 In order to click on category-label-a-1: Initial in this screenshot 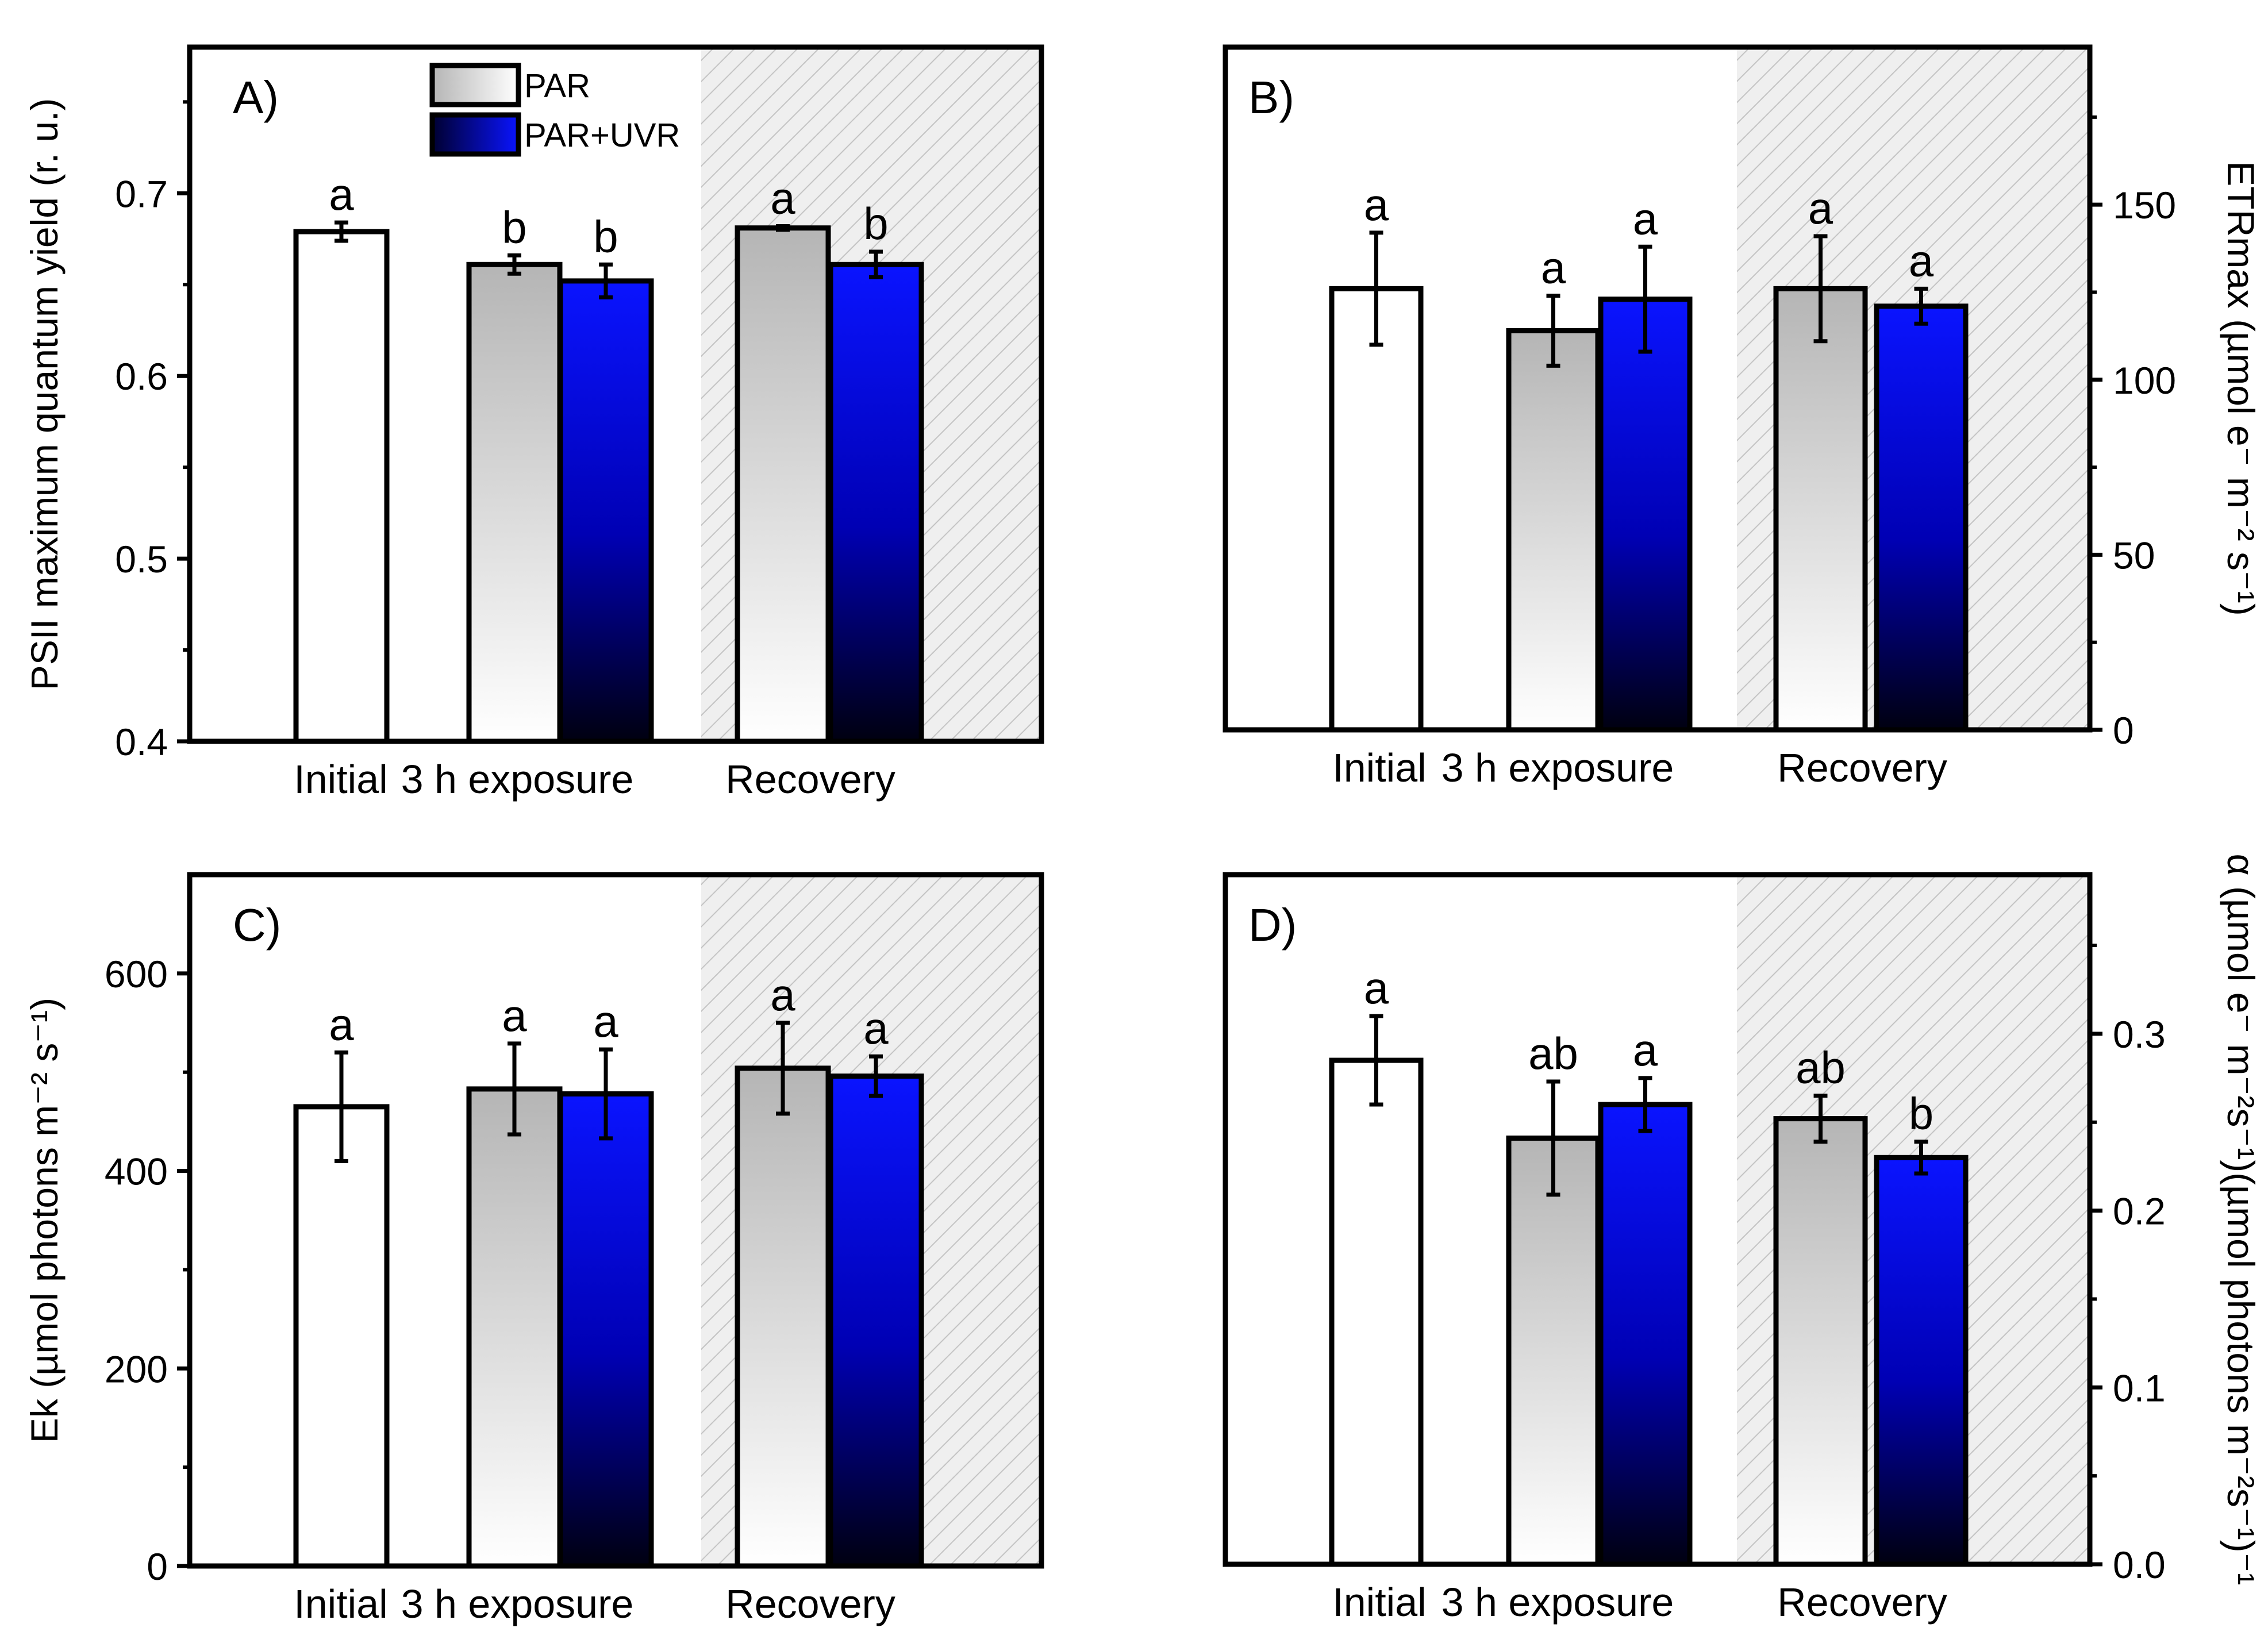, I will do `click(340, 779)`.